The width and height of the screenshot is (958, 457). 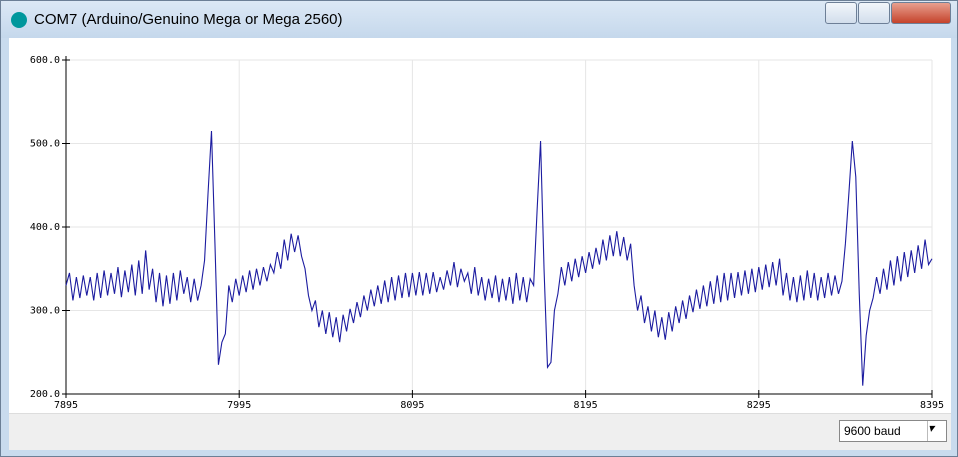 I want to click on x-tick-label: 8295, so click(x=759, y=405).